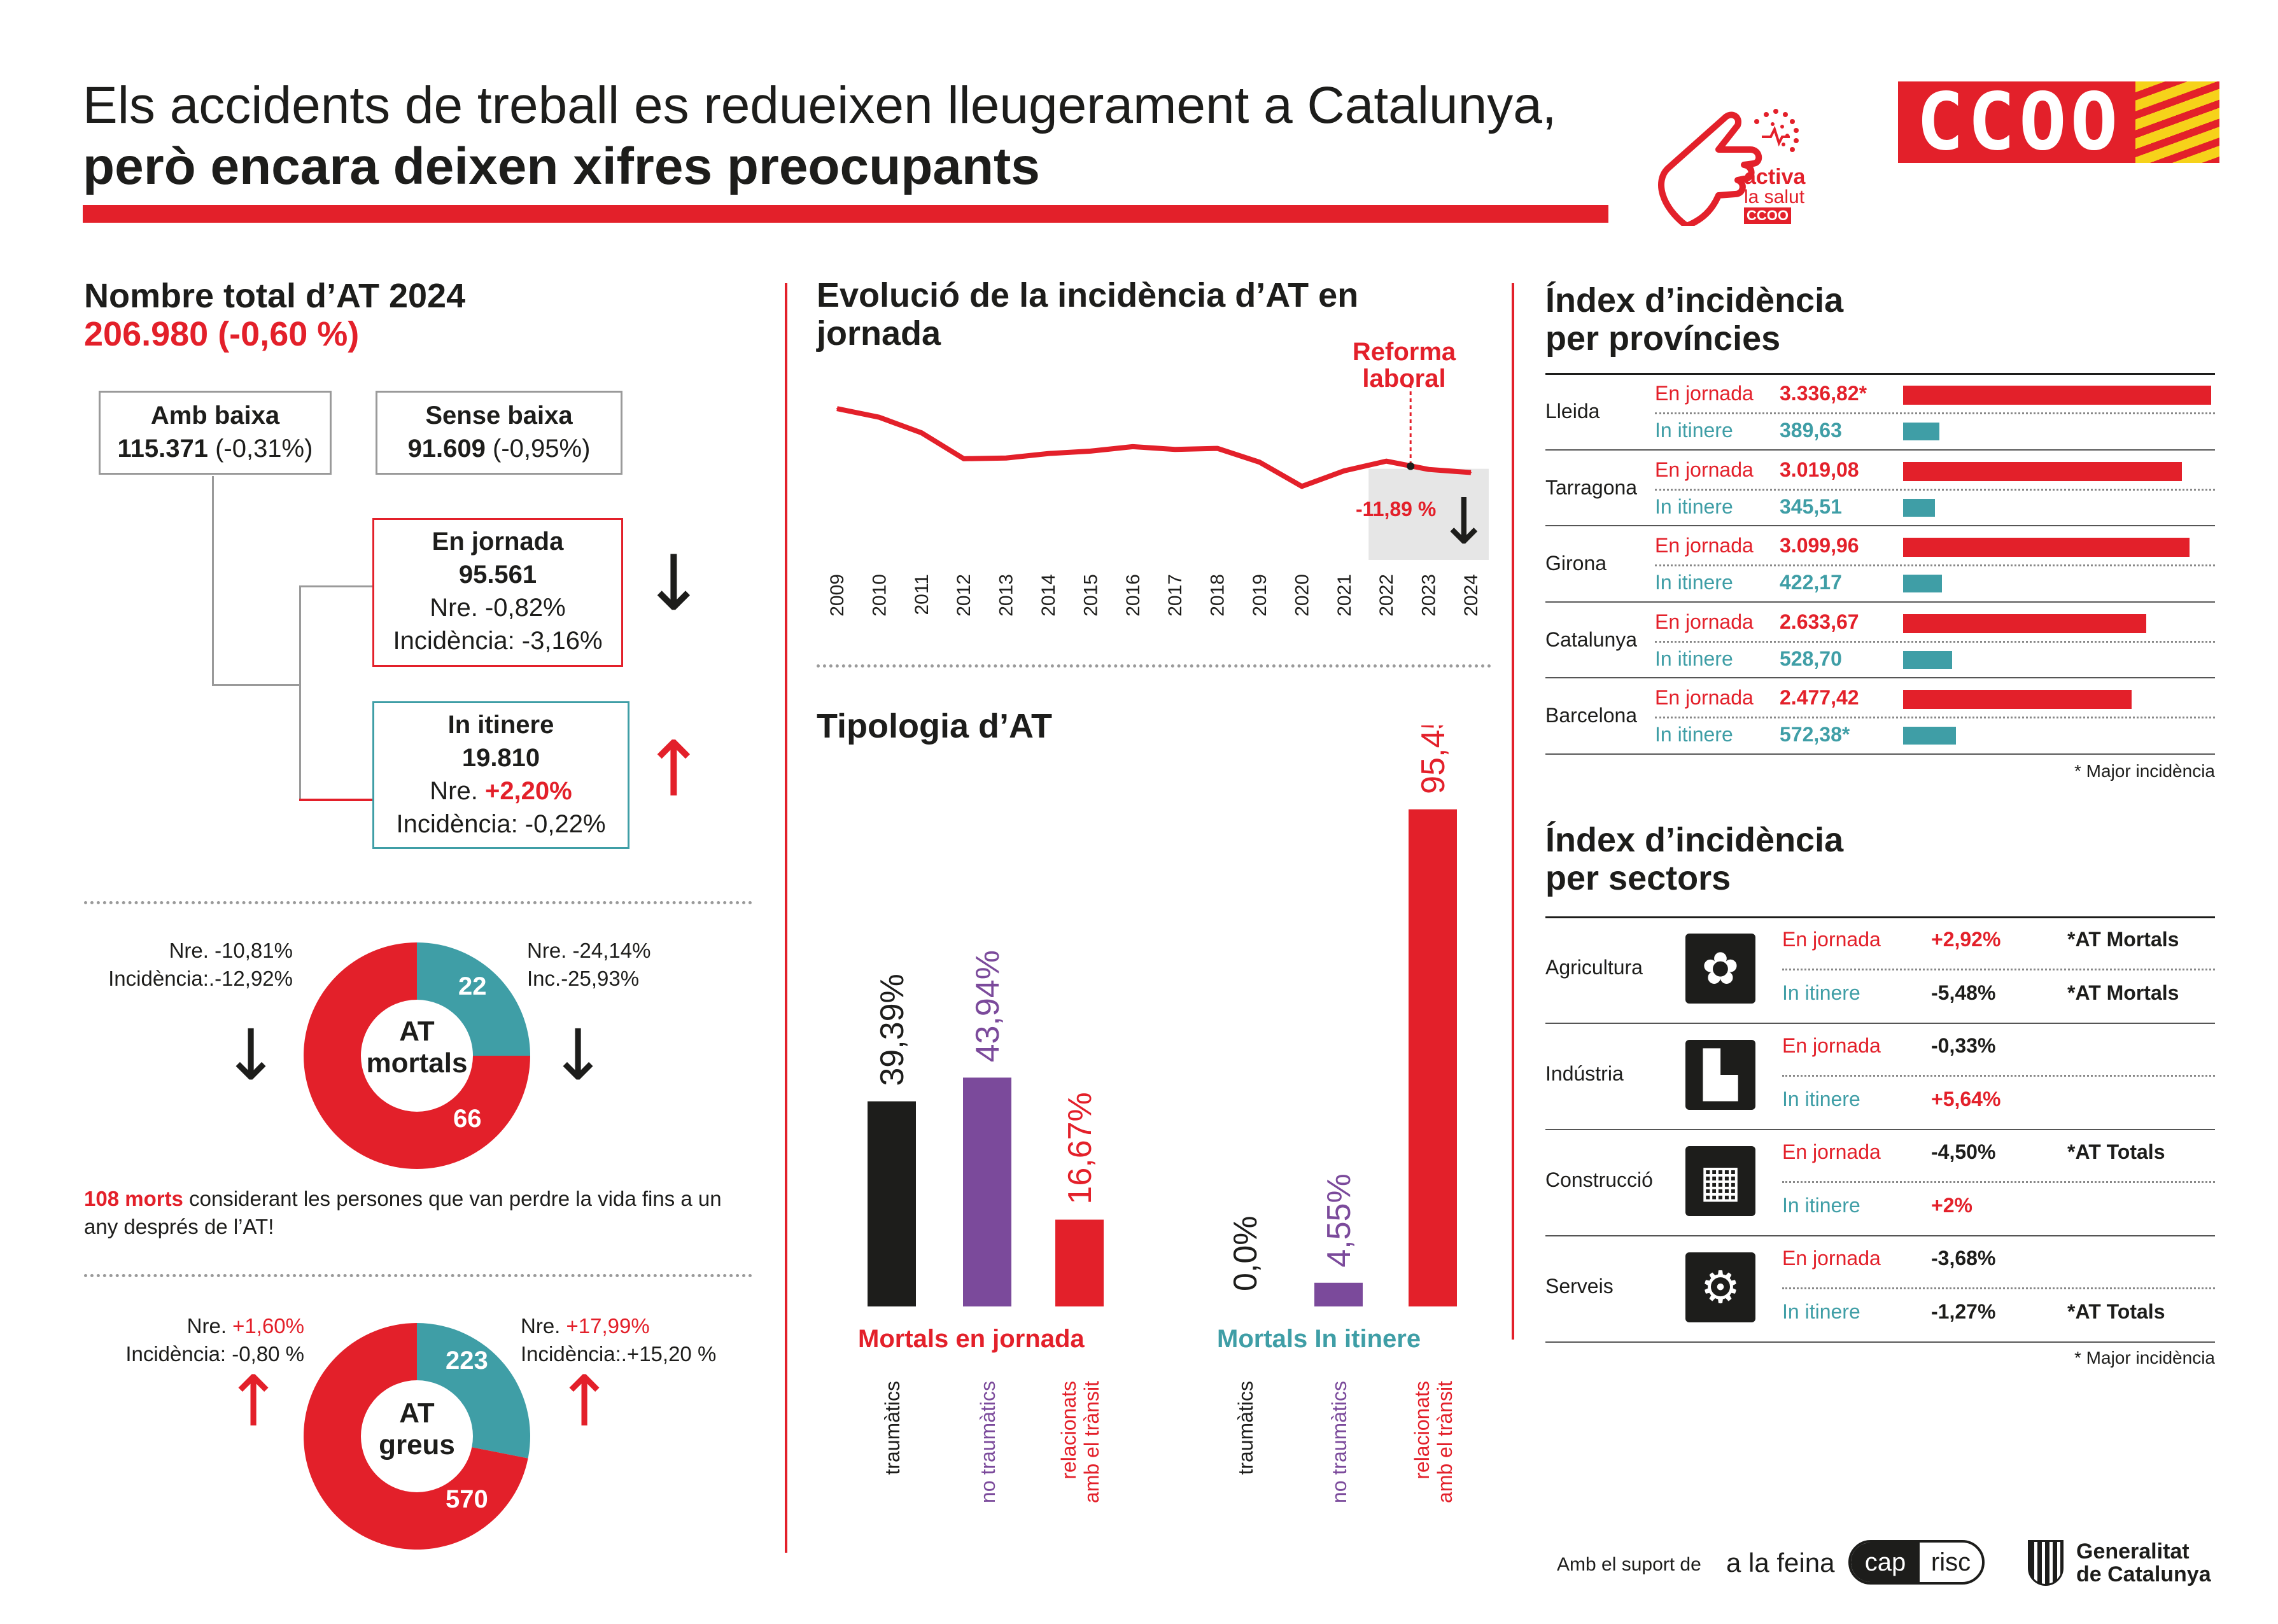 Image resolution: width=2278 pixels, height=1624 pixels. I want to click on title-underline, so click(845, 214).